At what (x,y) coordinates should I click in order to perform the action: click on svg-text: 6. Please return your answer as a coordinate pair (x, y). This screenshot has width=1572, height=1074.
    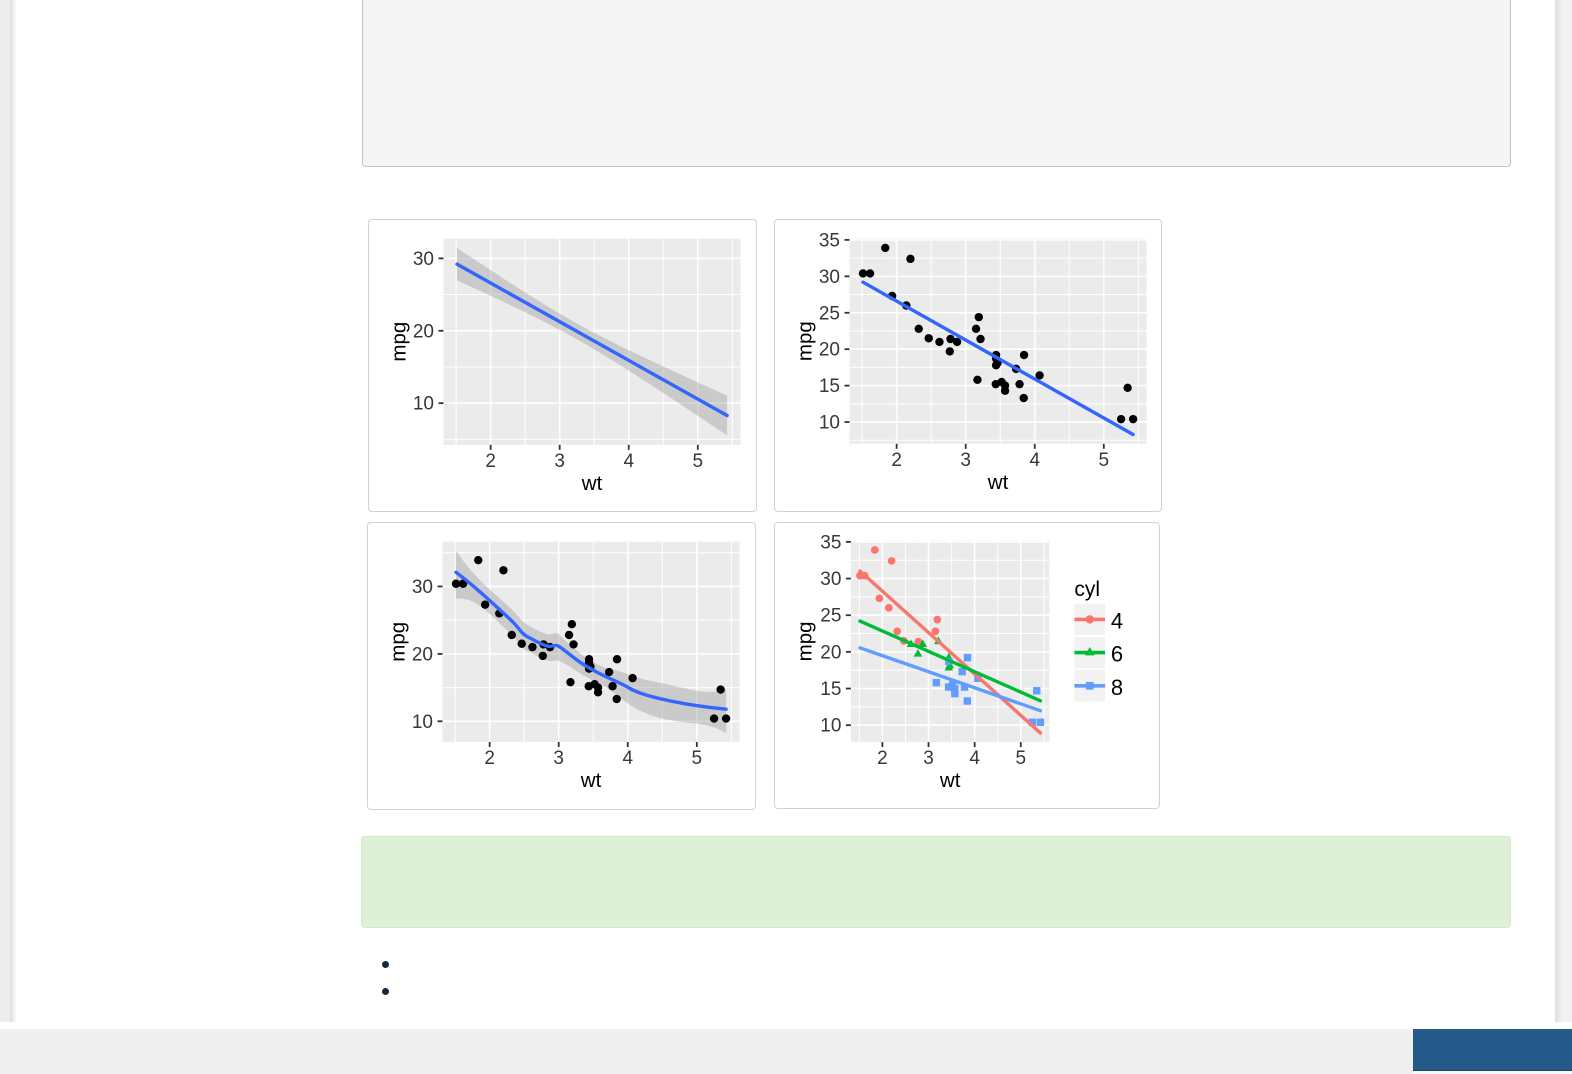
    Looking at the image, I should click on (1117, 654).